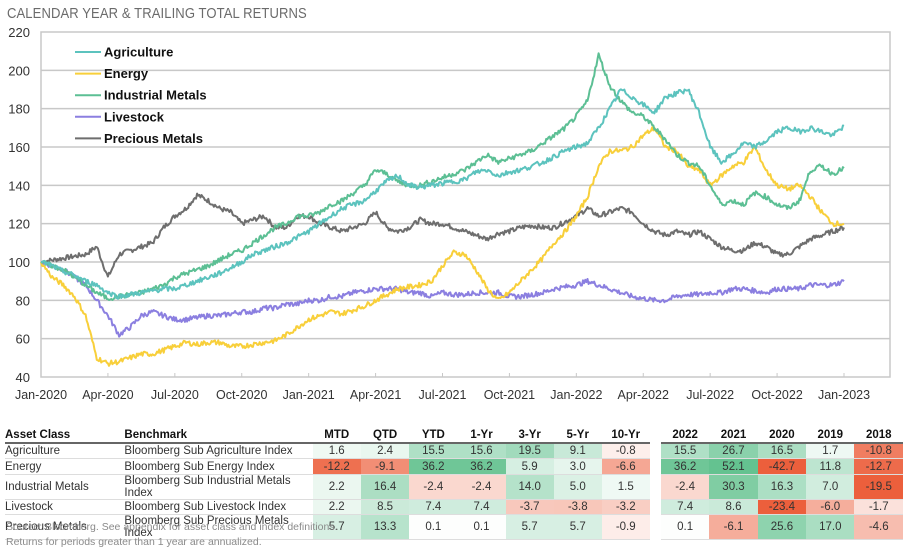 The height and width of the screenshot is (551, 903). I want to click on return-cell: -0.8, so click(625, 451).